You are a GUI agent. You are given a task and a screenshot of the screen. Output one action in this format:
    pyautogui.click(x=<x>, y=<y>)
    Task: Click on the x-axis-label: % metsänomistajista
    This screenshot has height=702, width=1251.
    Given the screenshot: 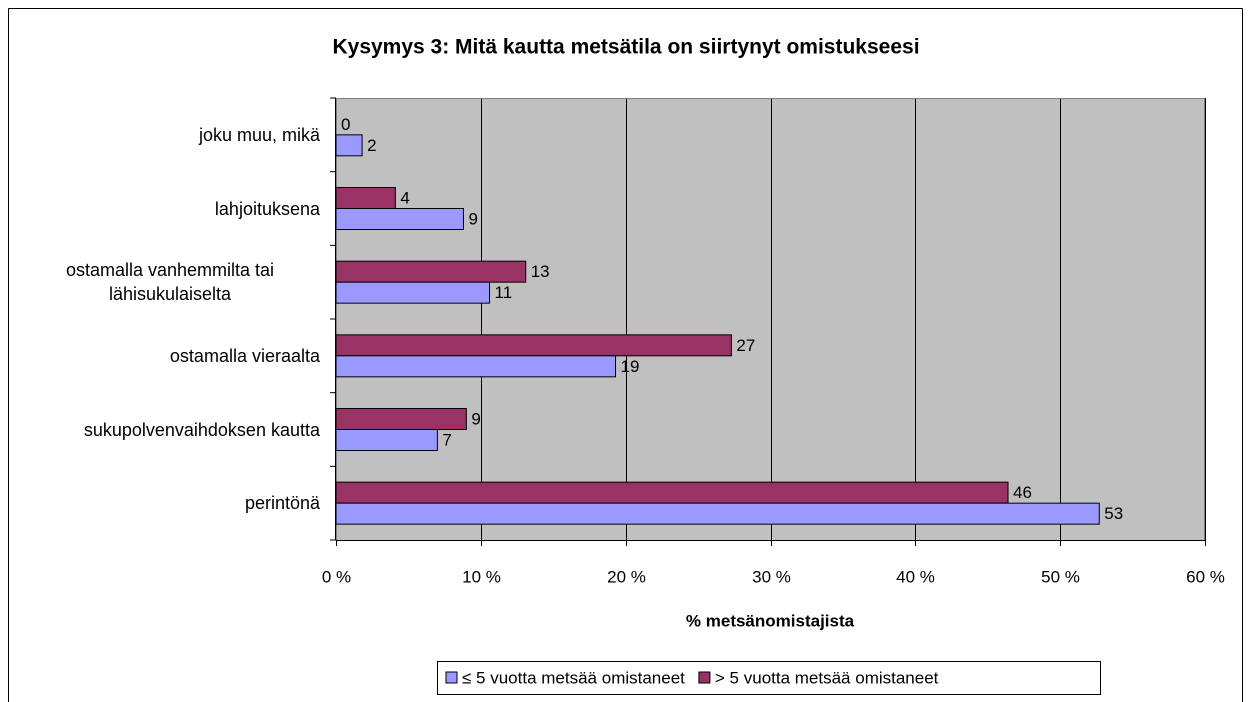 What is the action you would take?
    pyautogui.click(x=770, y=620)
    